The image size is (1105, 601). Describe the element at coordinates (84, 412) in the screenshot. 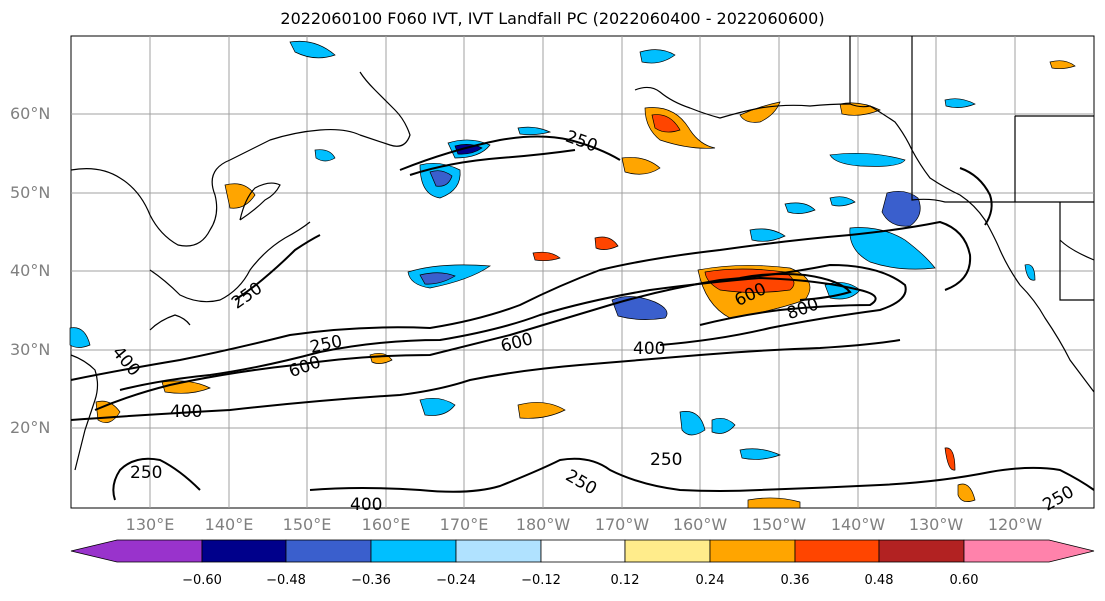

I see `china-coast` at that location.